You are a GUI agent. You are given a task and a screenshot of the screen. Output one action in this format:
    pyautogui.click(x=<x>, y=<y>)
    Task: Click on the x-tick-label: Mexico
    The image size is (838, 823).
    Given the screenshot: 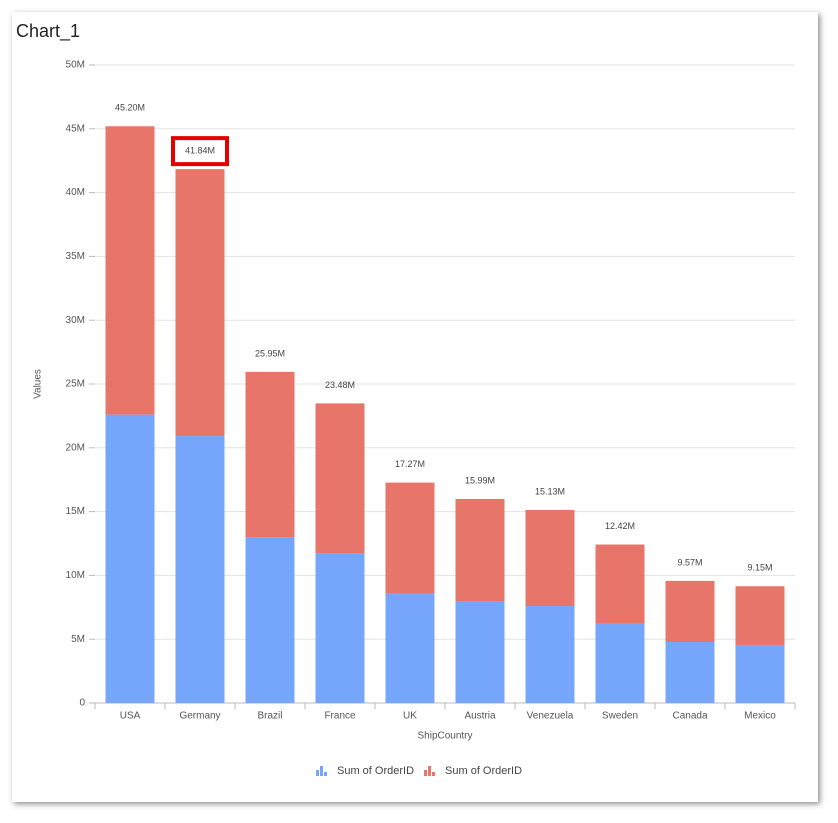 What is the action you would take?
    pyautogui.click(x=760, y=716)
    